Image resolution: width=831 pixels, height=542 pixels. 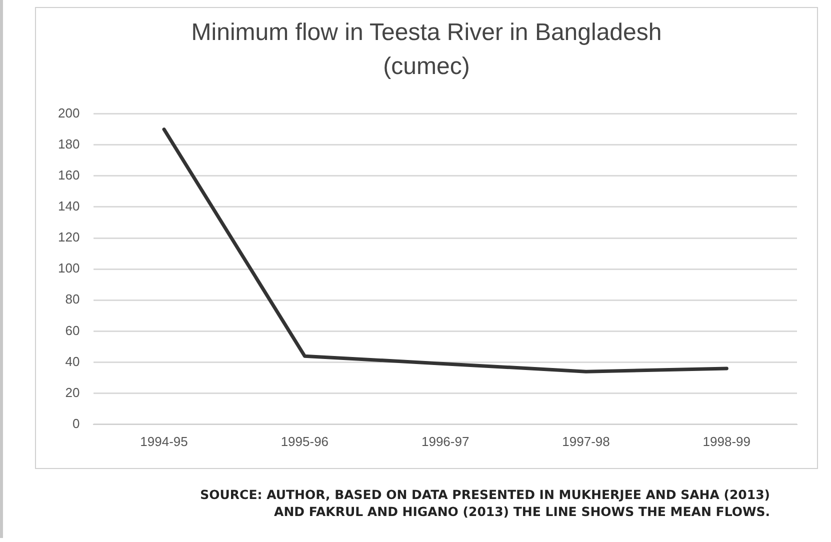 What do you see at coordinates (72, 361) in the screenshot?
I see `y-tick-label: 40` at bounding box center [72, 361].